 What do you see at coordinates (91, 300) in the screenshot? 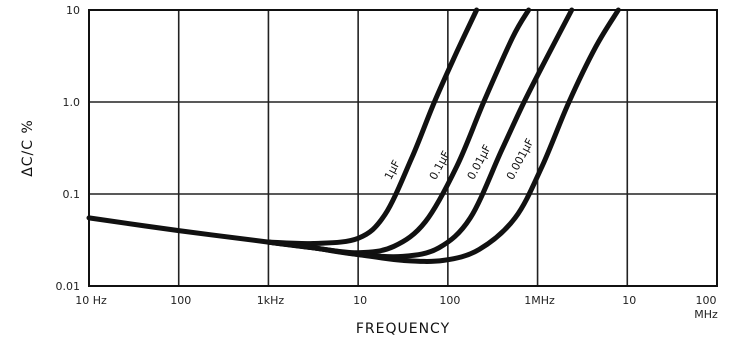
I see `x-tick-label: 10 Hz` at bounding box center [91, 300].